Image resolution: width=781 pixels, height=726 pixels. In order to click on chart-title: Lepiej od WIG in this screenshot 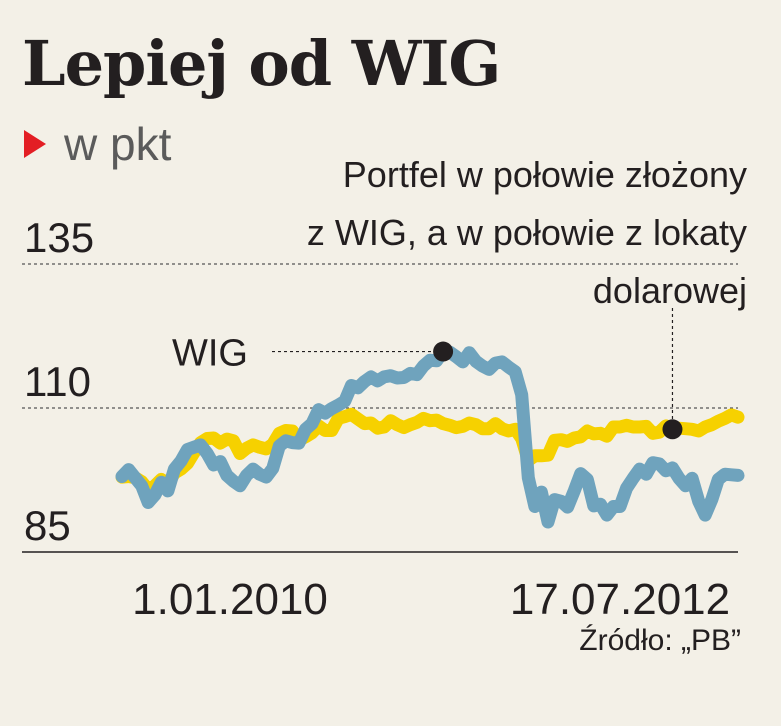, I will do `click(261, 63)`.